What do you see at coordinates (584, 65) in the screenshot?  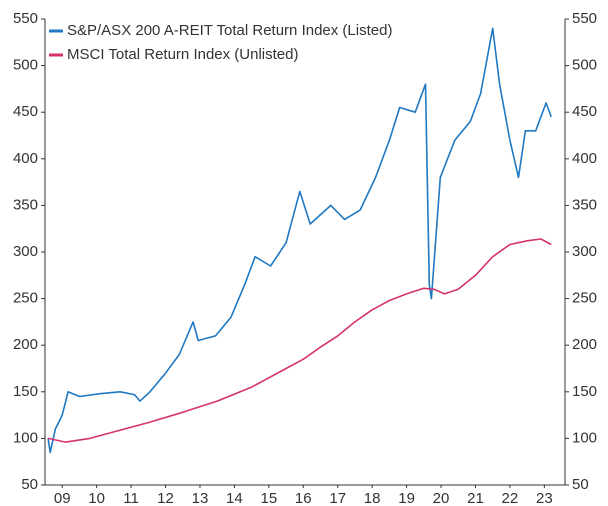 I see `y2-tick-label: 500` at bounding box center [584, 65].